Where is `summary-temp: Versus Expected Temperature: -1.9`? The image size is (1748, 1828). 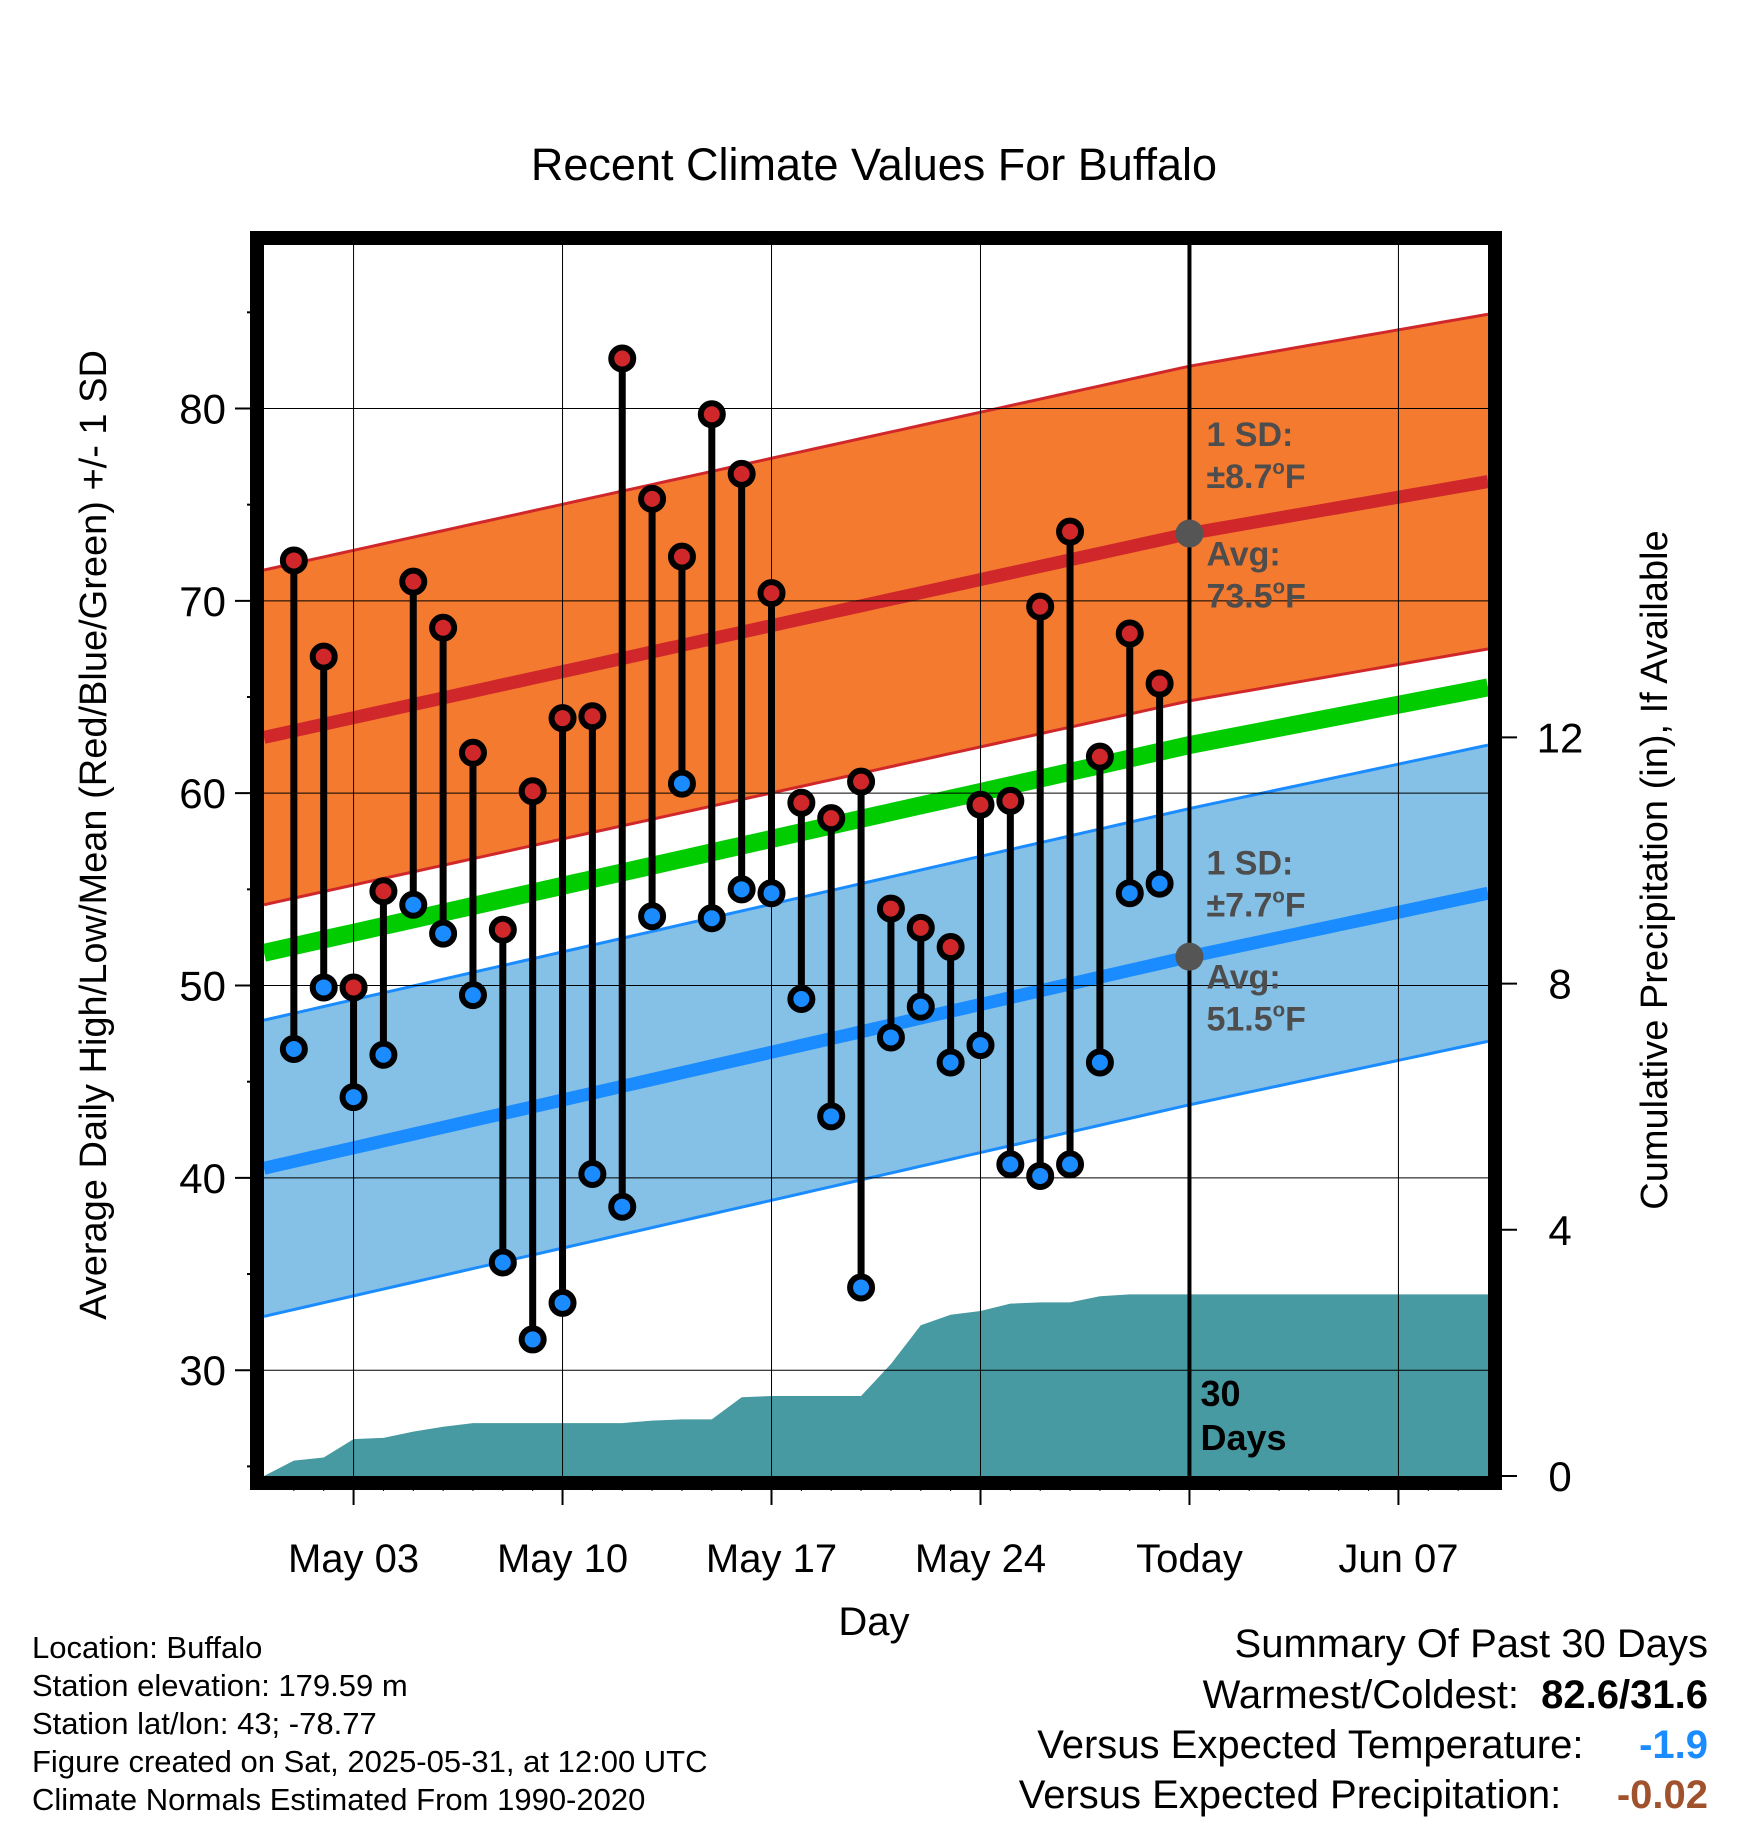 summary-temp: Versus Expected Temperature: -1.9 is located at coordinates (1372, 1745).